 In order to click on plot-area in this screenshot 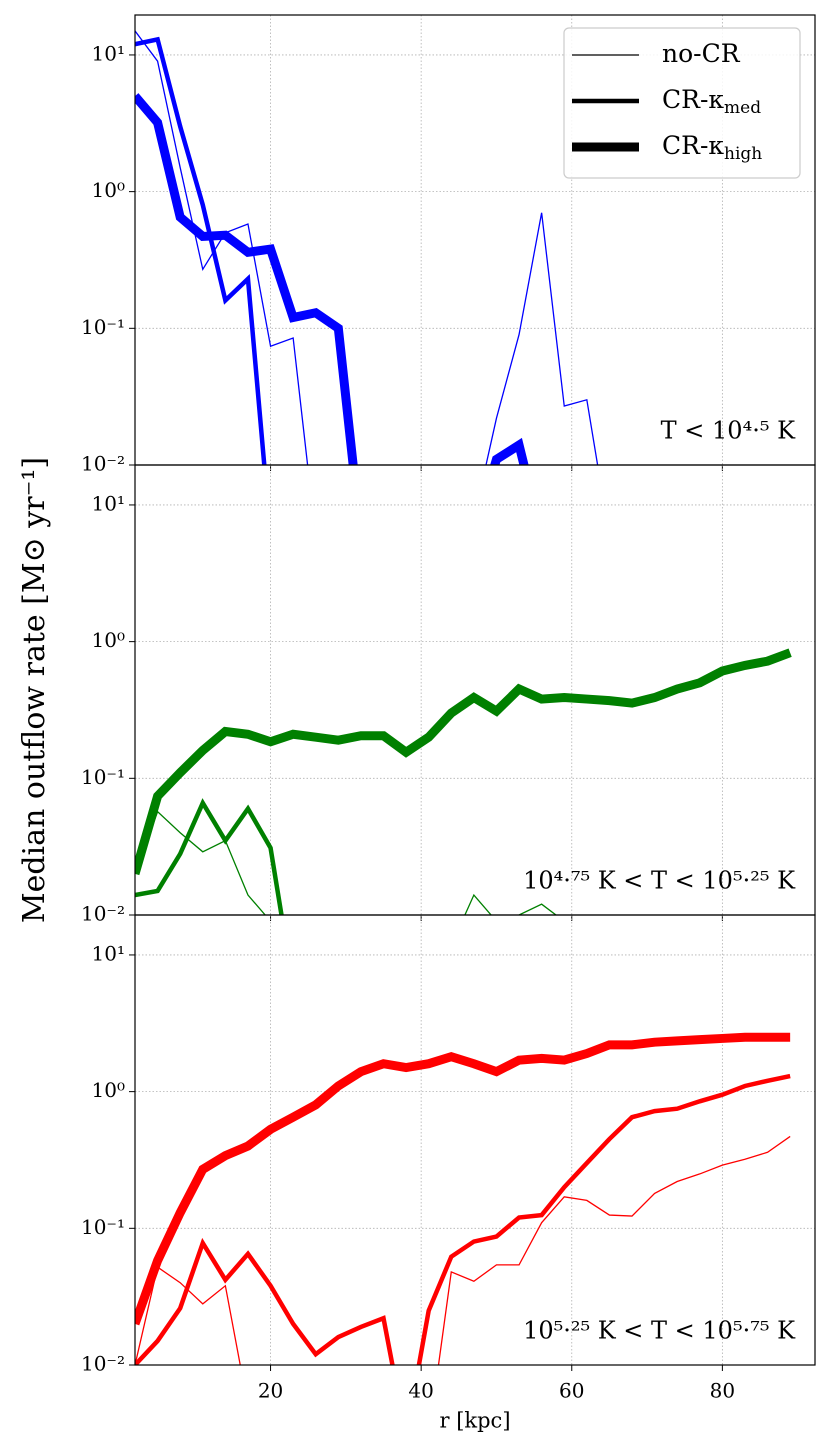, I will do `click(463, 781)`.